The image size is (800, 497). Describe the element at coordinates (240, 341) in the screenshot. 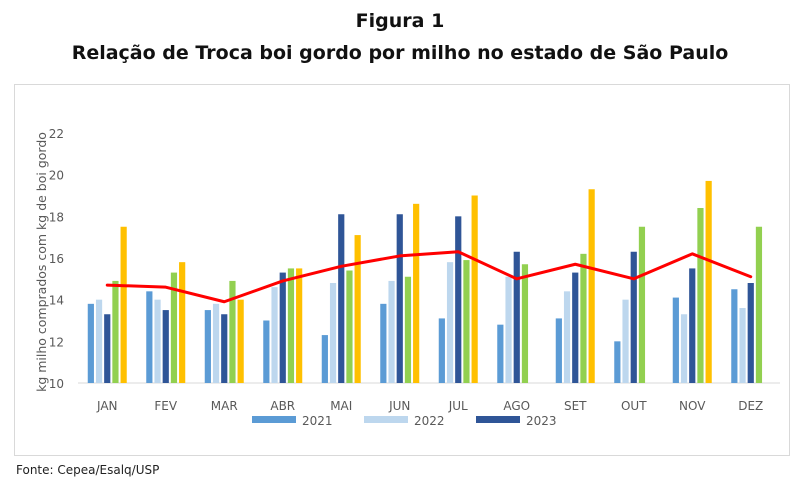

I see `bar-series-5-mar` at that location.